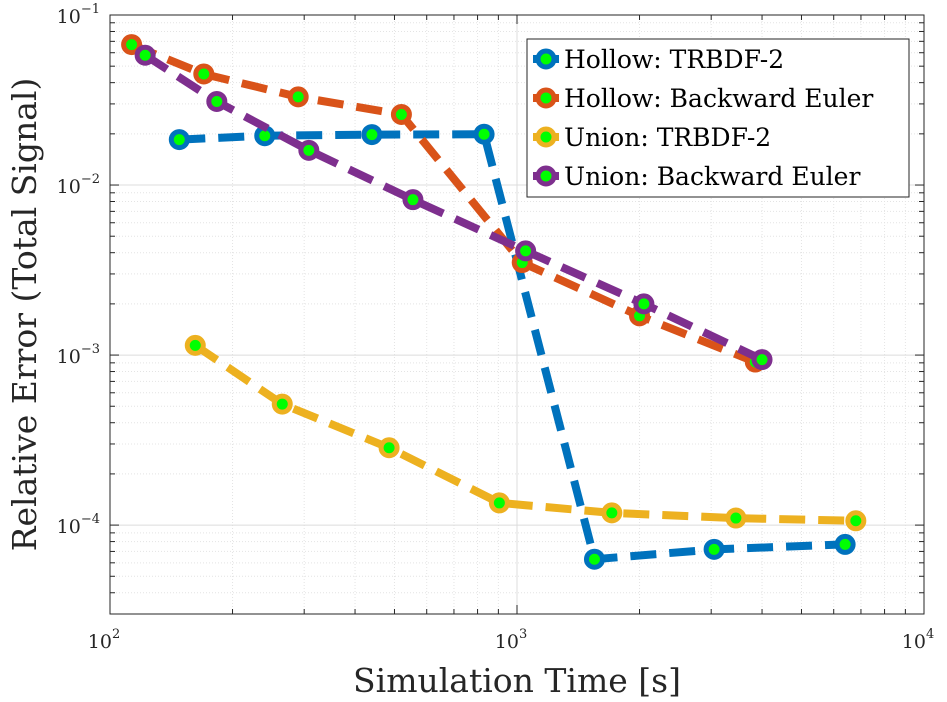 Image resolution: width=947 pixels, height=702 pixels. What do you see at coordinates (78, 15) in the screenshot?
I see `y-tick-label: 10⁻¹` at bounding box center [78, 15].